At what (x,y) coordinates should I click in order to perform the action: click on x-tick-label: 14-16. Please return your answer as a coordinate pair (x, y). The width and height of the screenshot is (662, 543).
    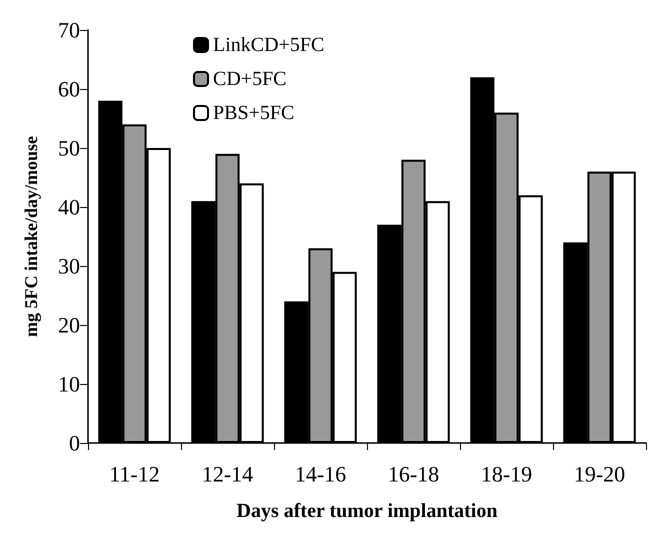
    Looking at the image, I should click on (320, 474).